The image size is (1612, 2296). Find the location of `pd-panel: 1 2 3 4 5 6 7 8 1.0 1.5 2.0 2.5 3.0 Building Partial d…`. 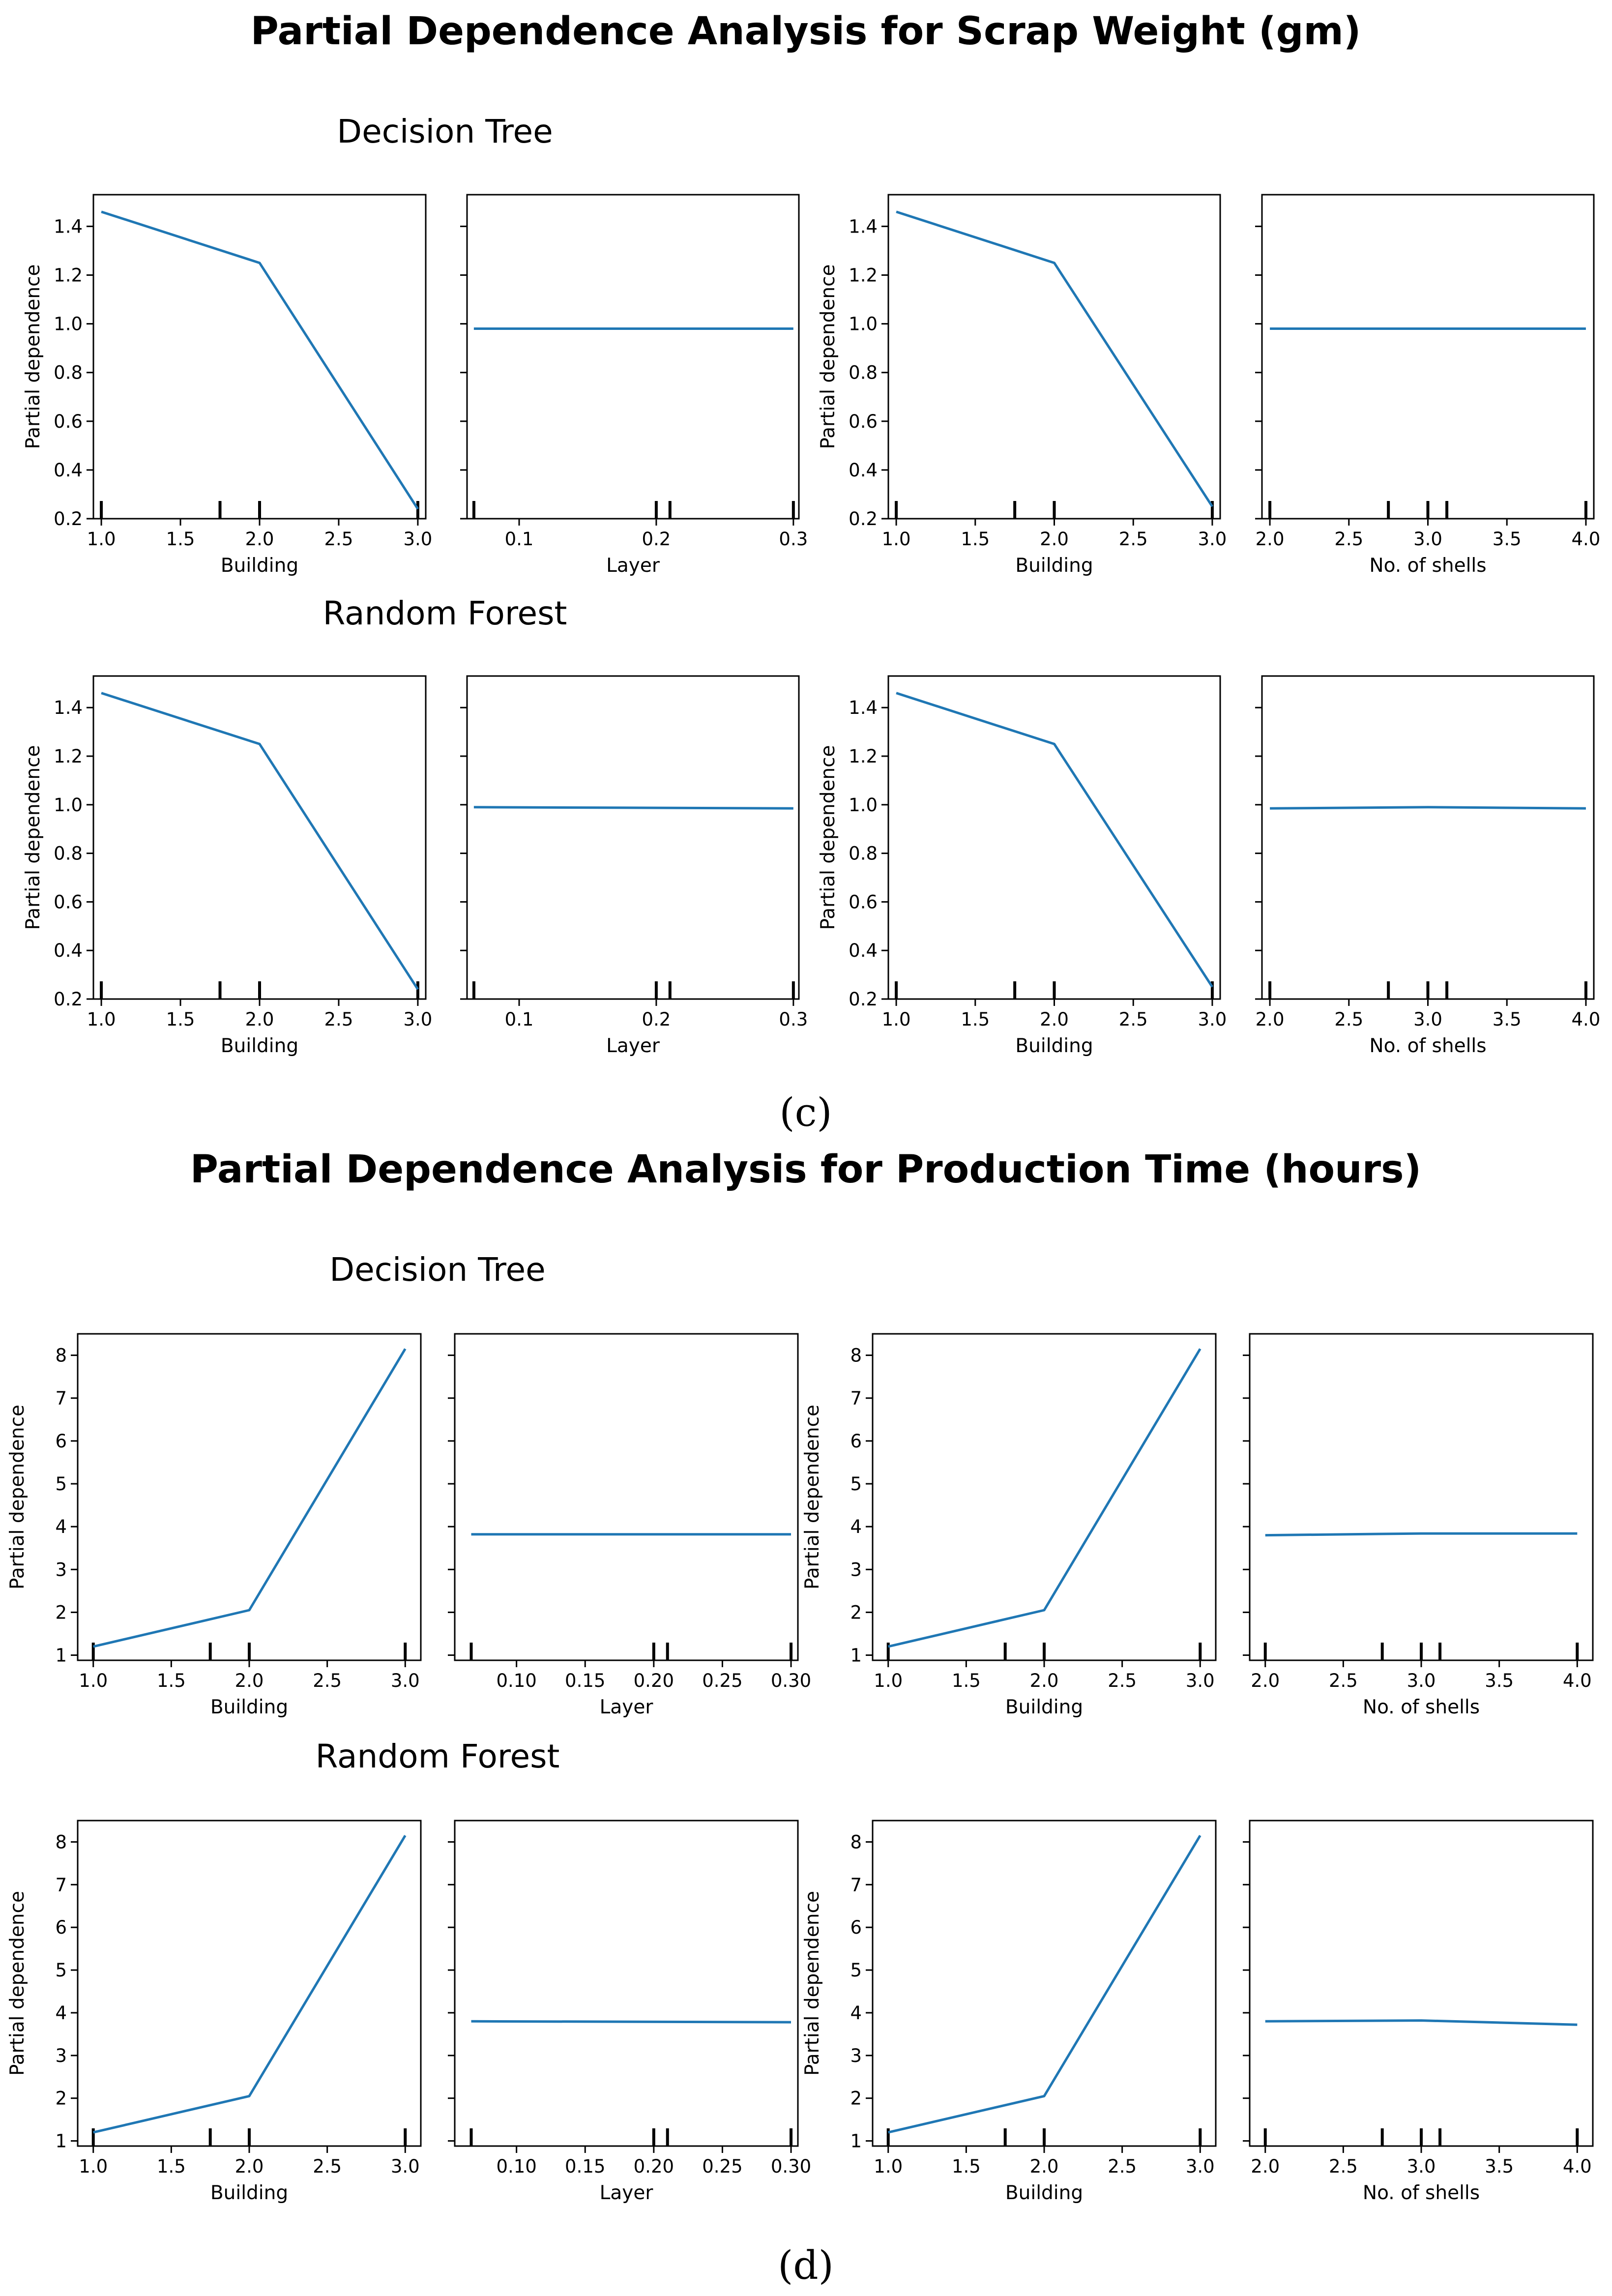

pd-panel: 1 2 3 4 5 6 7 8 1.0 1.5 2.0 2.5 3.0 Building Partial d… is located at coordinates (214, 1525).